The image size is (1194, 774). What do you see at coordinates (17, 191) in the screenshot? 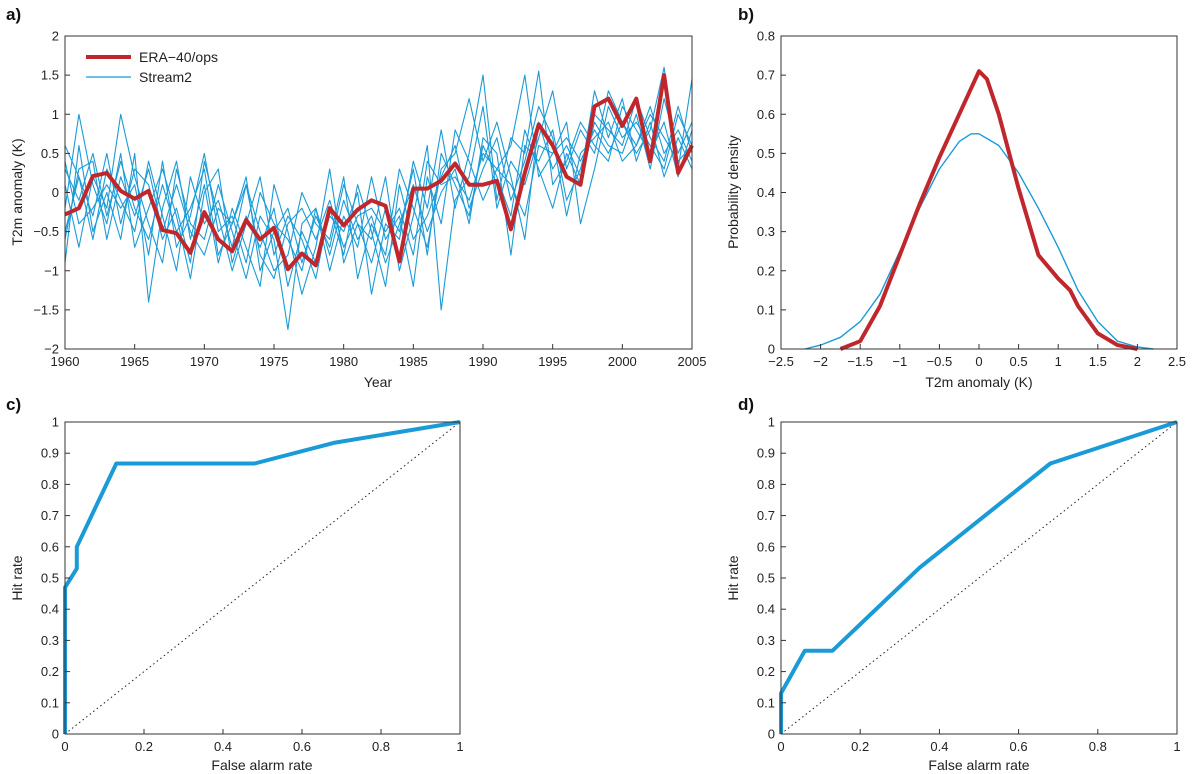
I see `panel-a-ylabel: T2m anomaly (K)` at bounding box center [17, 191].